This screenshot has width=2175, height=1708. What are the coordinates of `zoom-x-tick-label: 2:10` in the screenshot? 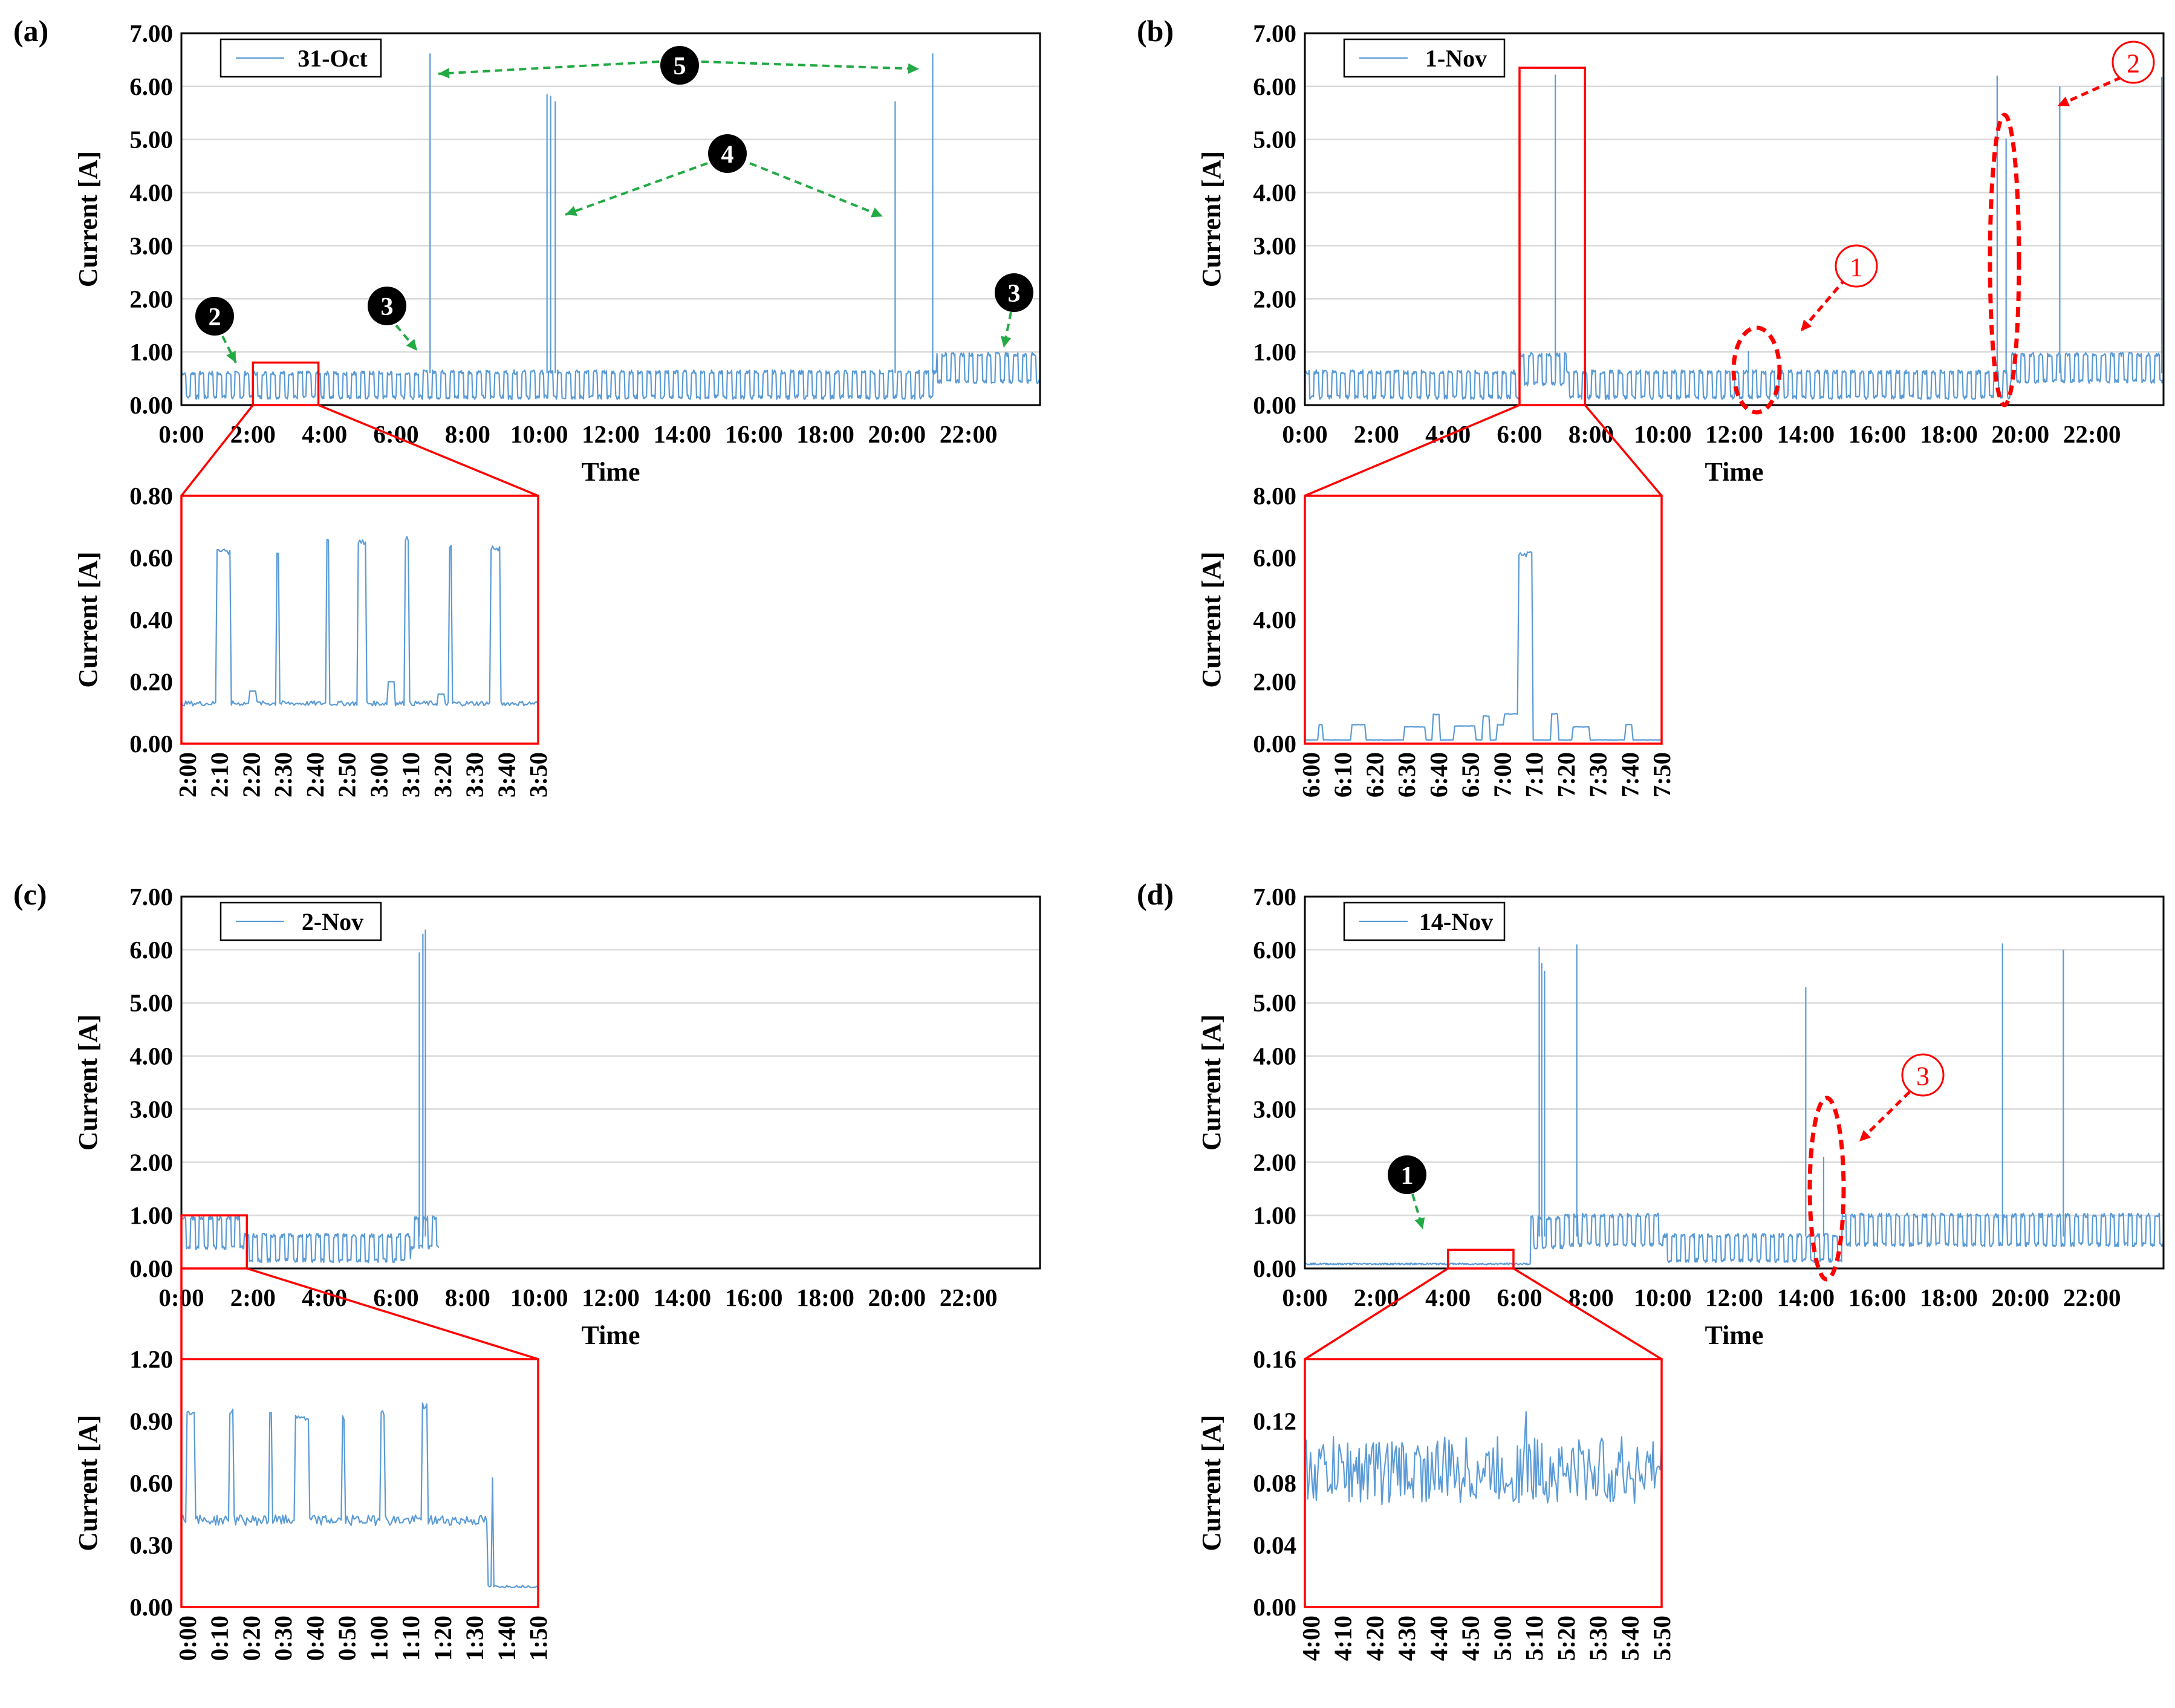 It's located at (219, 774).